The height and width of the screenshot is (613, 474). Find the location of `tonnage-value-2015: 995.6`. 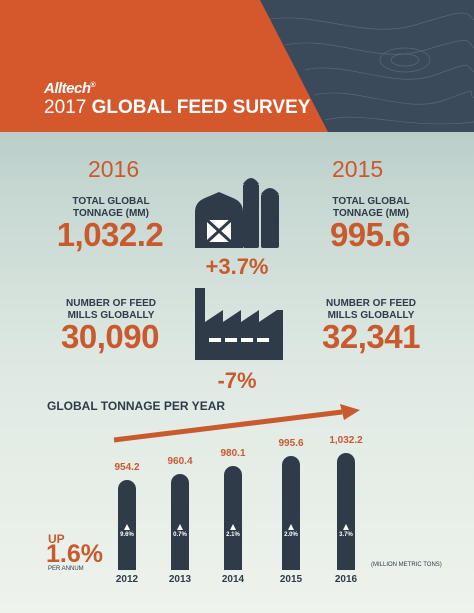

tonnage-value-2015: 995.6 is located at coordinates (370, 234).